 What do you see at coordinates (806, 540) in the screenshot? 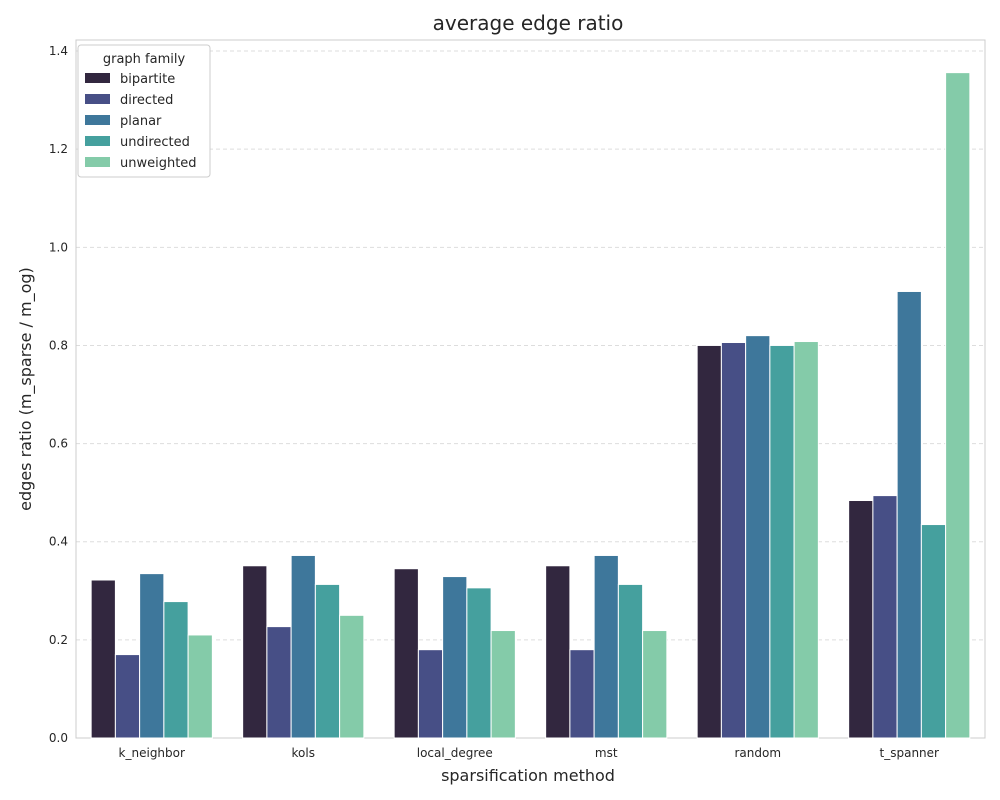
I see `bar-random-unweighted` at bounding box center [806, 540].